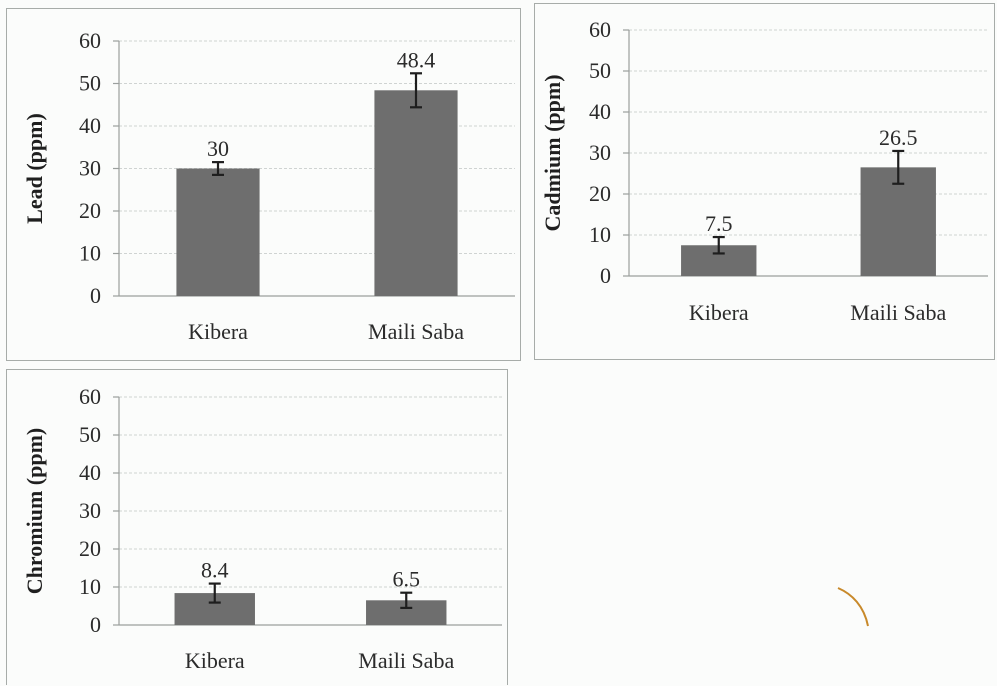 The image size is (997, 686). I want to click on cadmium-category-label: Maili Saba, so click(898, 312).